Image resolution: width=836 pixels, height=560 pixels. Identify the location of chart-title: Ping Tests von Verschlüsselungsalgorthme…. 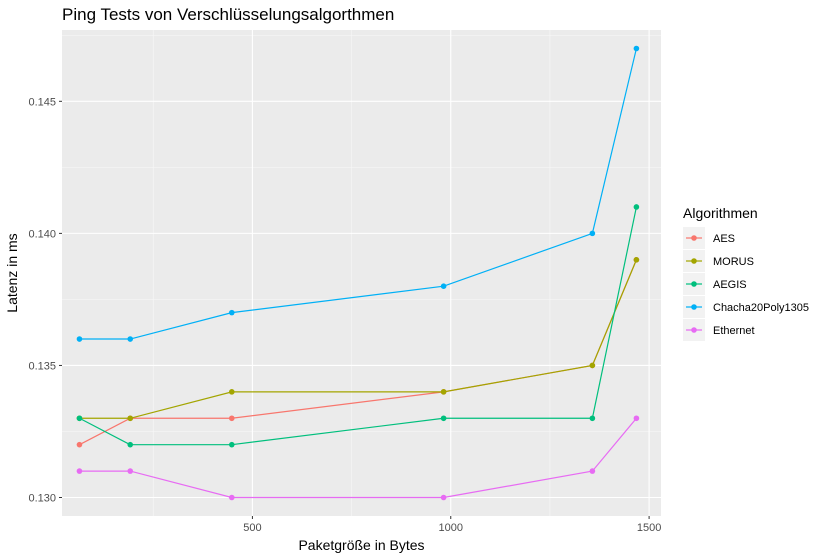
(228, 14).